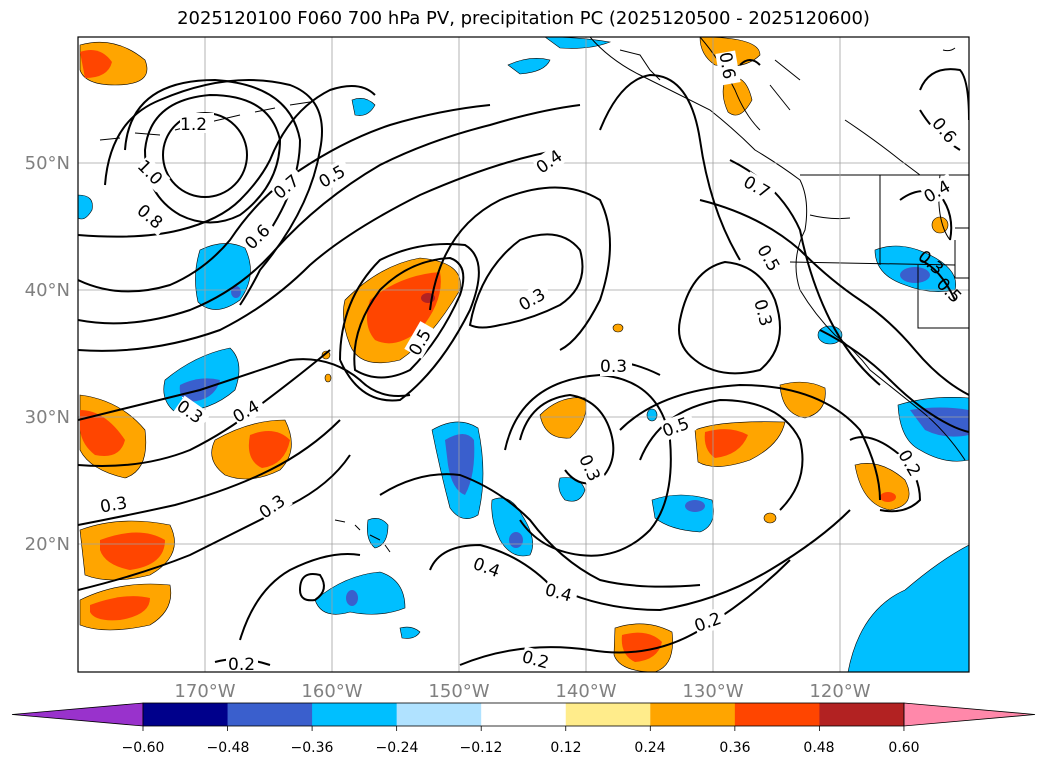 This screenshot has width=1047, height=765. What do you see at coordinates (649, 748) in the screenshot?
I see `colorbar-tick-label: 0.24` at bounding box center [649, 748].